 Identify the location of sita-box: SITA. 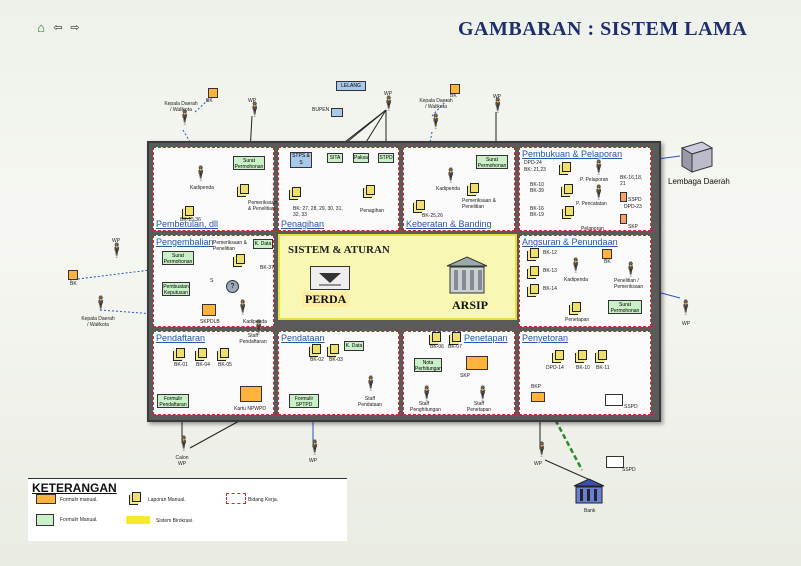
(335, 158).